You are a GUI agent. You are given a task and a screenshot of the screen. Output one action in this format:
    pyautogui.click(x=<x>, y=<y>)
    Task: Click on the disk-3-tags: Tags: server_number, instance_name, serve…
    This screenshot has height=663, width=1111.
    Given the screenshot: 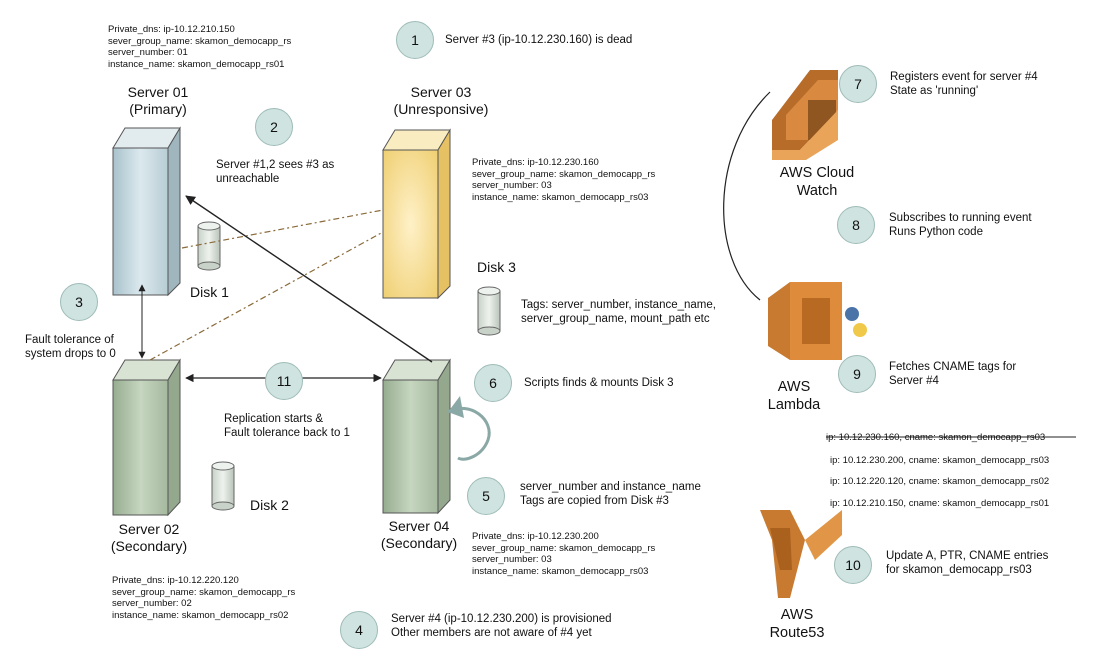 What is the action you would take?
    pyautogui.click(x=618, y=312)
    